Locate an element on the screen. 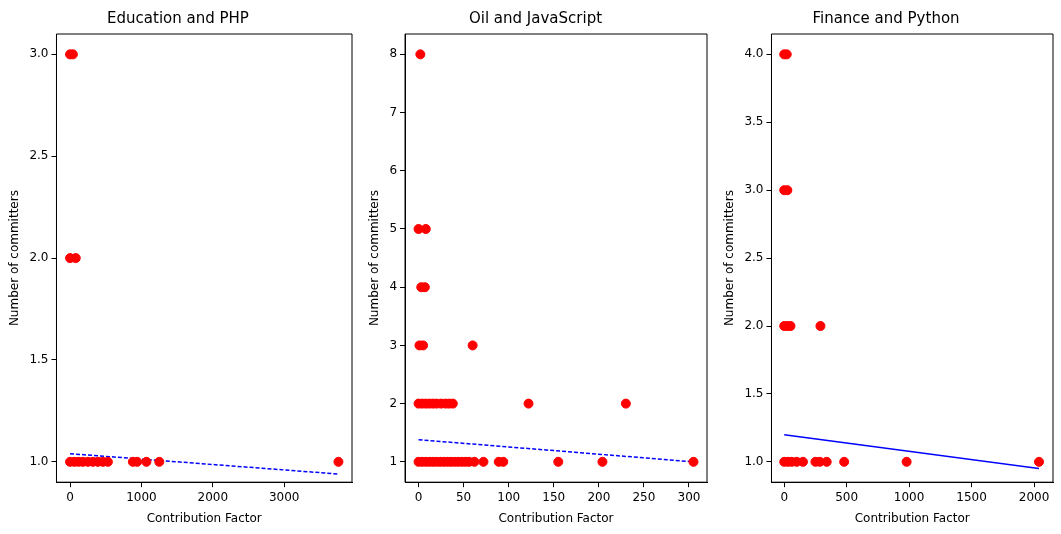 The image size is (1061, 534). x-tick-label: 200 is located at coordinates (599, 496).